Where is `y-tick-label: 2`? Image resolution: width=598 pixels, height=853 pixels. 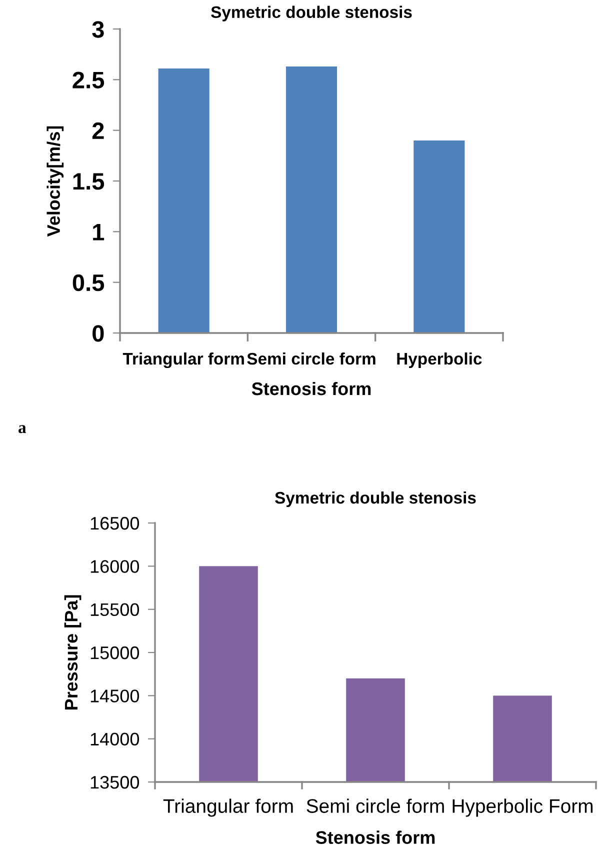
y-tick-label: 2 is located at coordinates (98, 130).